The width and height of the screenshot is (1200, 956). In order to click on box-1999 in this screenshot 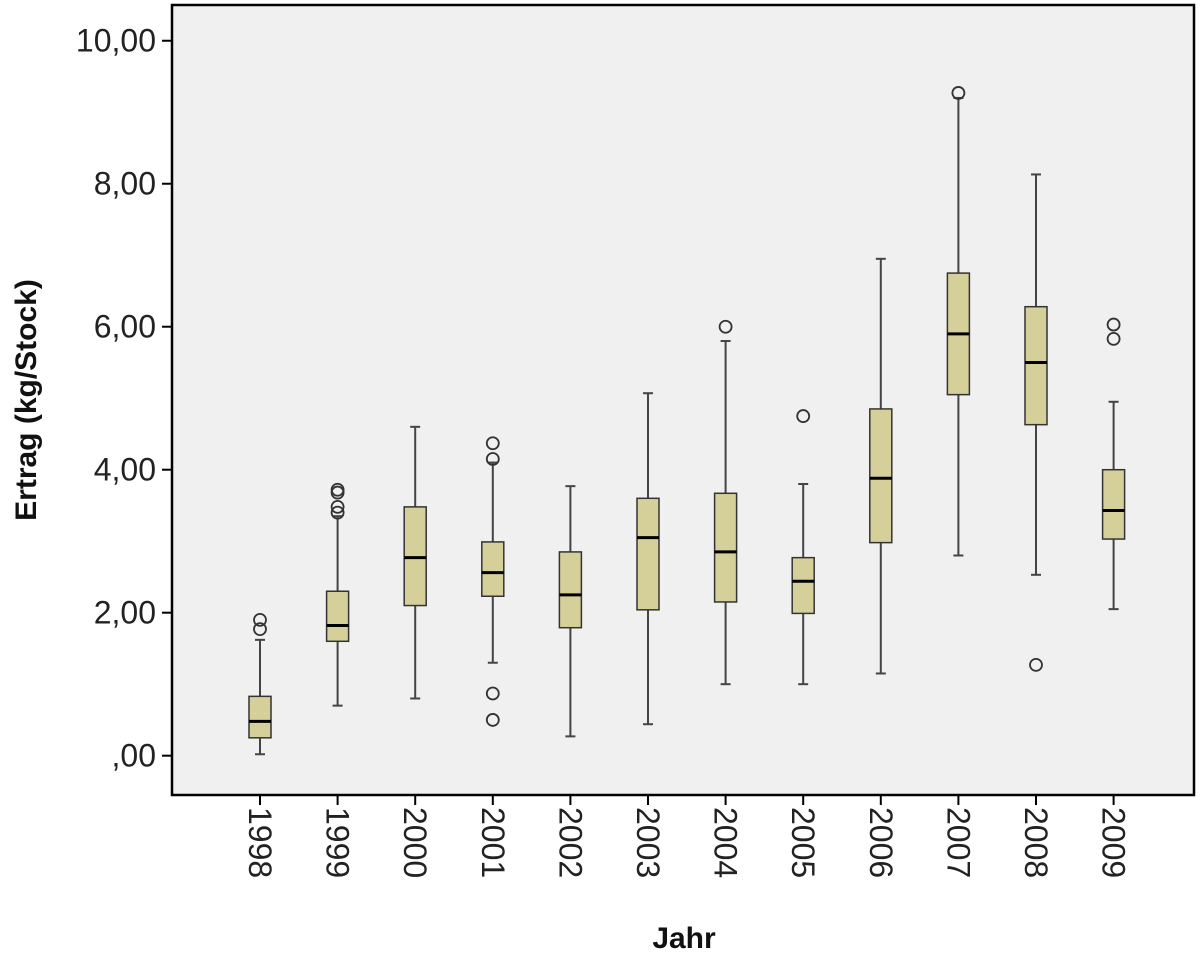, I will do `click(337, 594)`.